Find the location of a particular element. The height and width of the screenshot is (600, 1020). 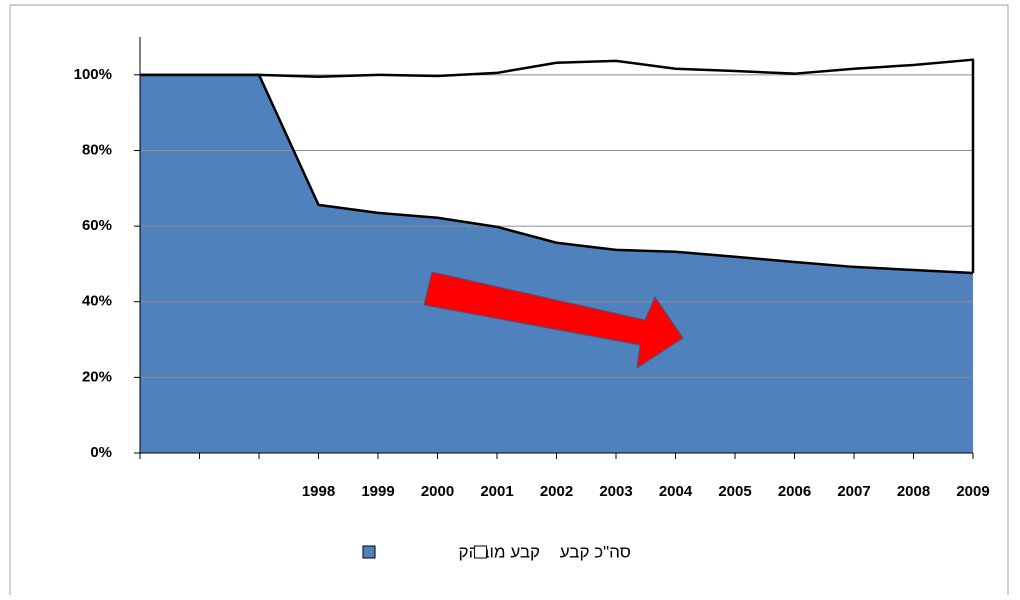

x-tick-label: 1998 is located at coordinates (318, 491).